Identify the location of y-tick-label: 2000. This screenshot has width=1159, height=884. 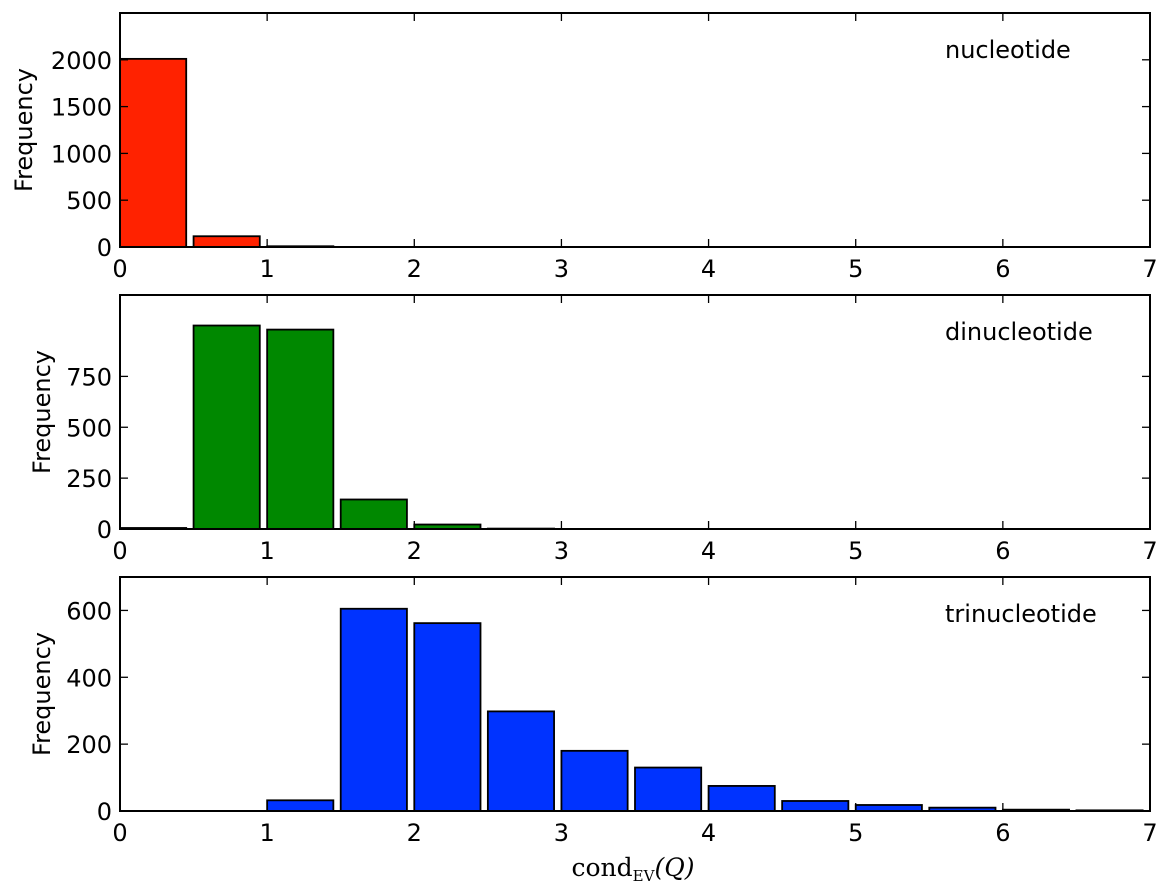
(81, 61).